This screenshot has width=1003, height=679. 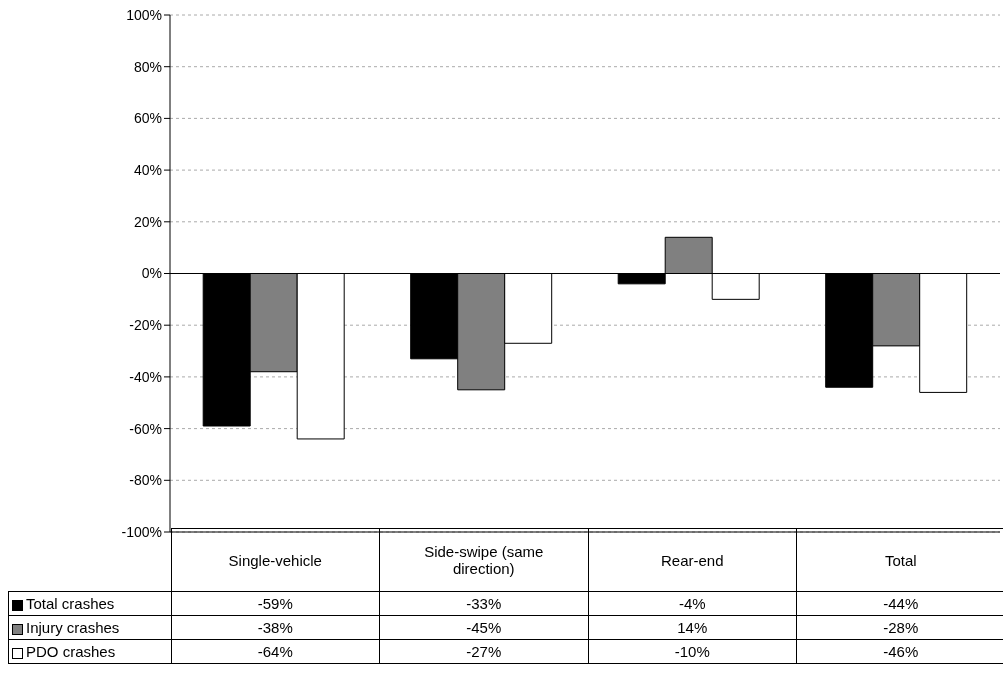 What do you see at coordinates (145, 428) in the screenshot?
I see `y-tick-label: -60%` at bounding box center [145, 428].